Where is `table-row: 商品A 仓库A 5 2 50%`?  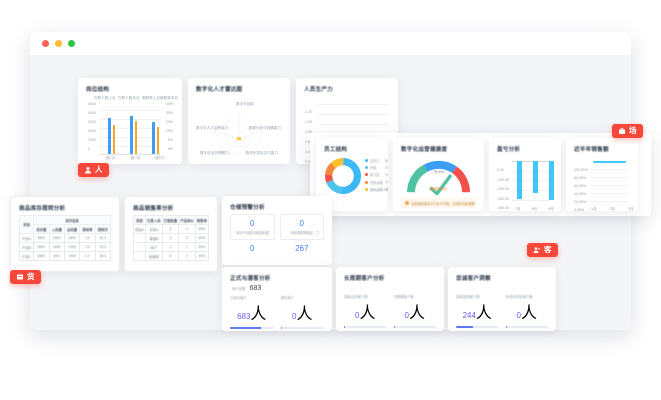 table-row: 商品A 仓库A 5 2 50% is located at coordinates (171, 229).